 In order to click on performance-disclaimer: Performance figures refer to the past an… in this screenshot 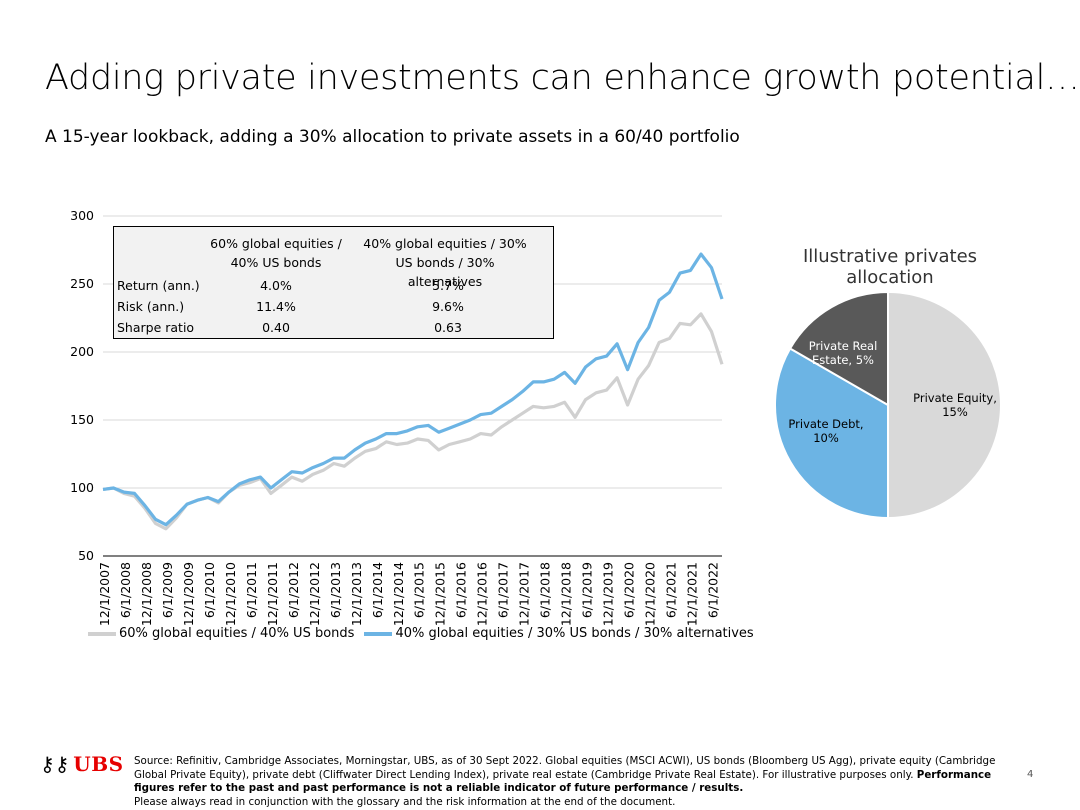, I will do `click(563, 781)`.